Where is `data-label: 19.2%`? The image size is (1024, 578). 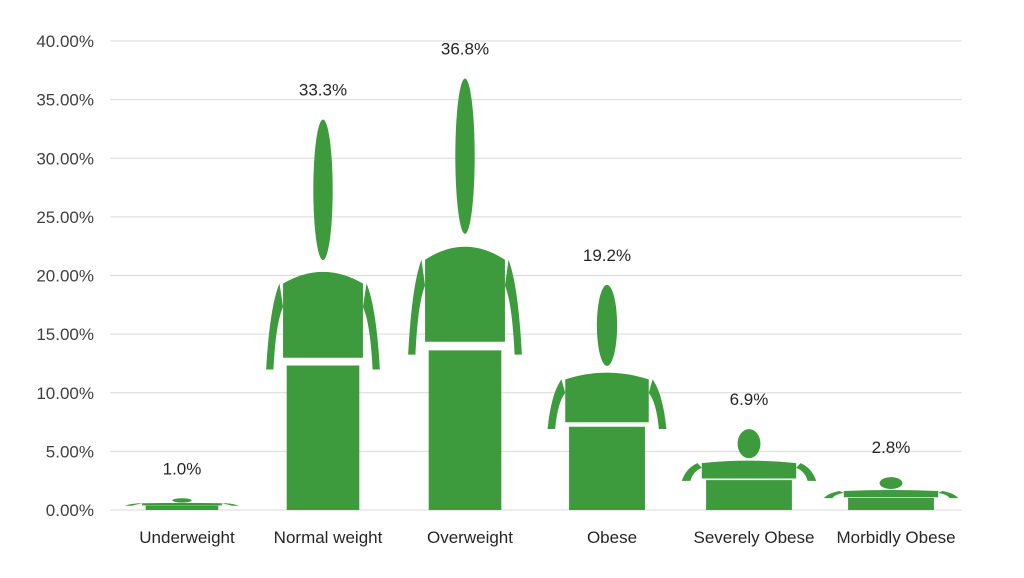
data-label: 19.2% is located at coordinates (607, 255).